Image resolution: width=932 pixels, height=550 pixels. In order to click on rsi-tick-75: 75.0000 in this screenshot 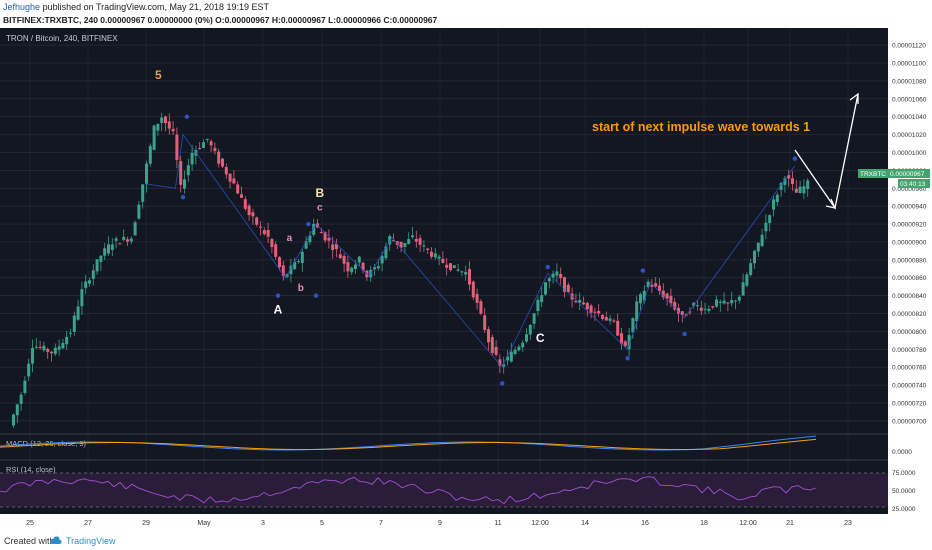, I will do `click(904, 473)`.